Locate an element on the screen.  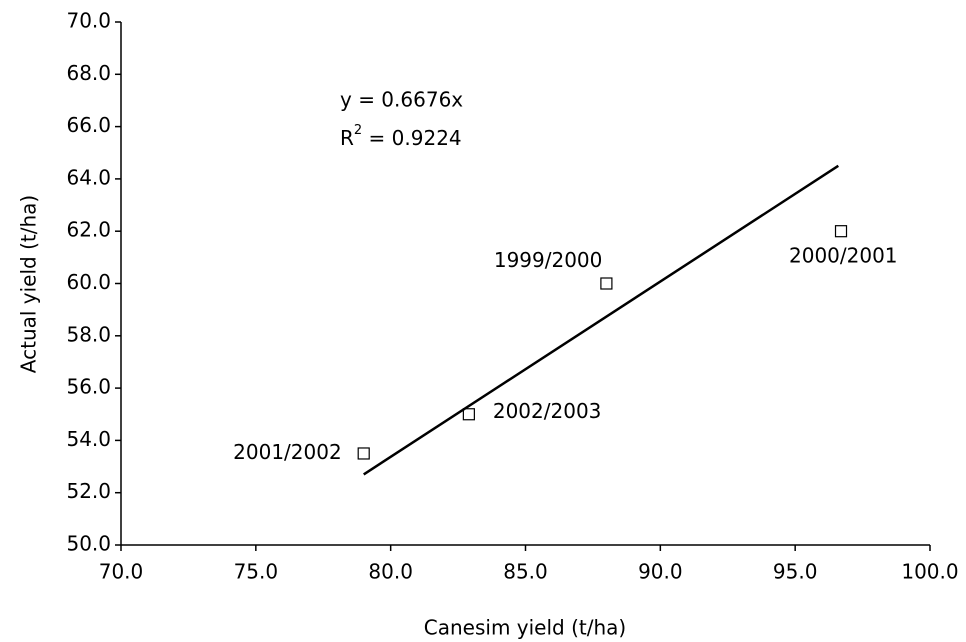
y-tick-label: 70.0 is located at coordinates (88, 21).